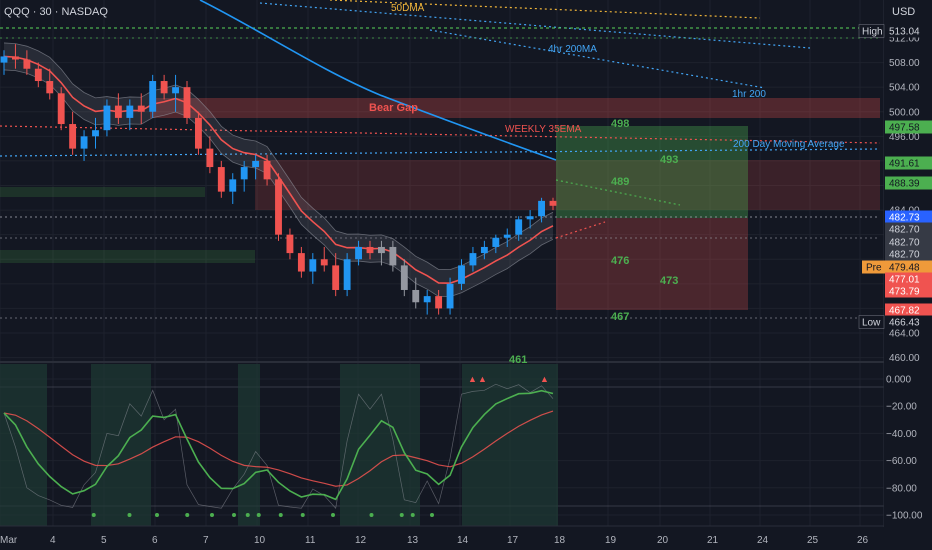  I want to click on price-badge-grey-2: 482.70, so click(908, 242).